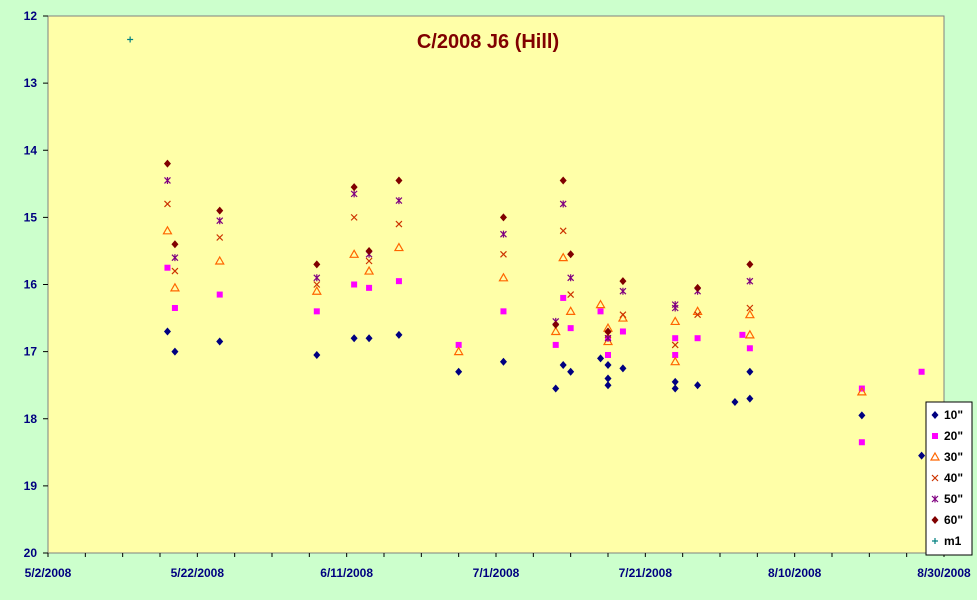 Image resolution: width=977 pixels, height=600 pixels. Describe the element at coordinates (31, 352) in the screenshot. I see `y-tick-label: 17` at that location.